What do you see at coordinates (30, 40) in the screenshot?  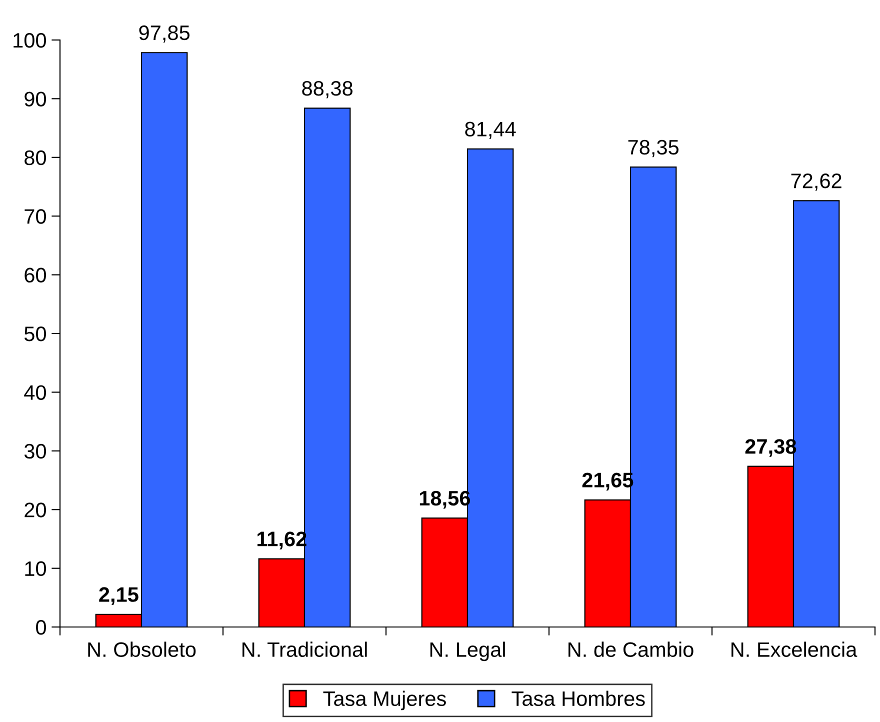 I see `y-tick-label: 100` at bounding box center [30, 40].